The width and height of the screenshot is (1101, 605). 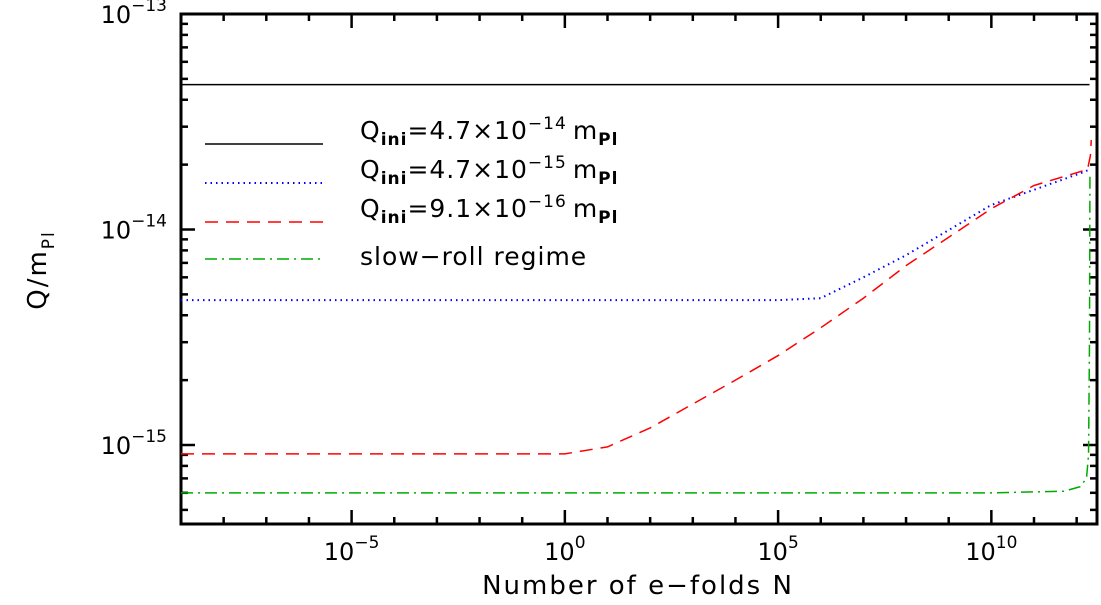 What do you see at coordinates (370, 169) in the screenshot?
I see `legend-label-2-q: Q` at bounding box center [370, 169].